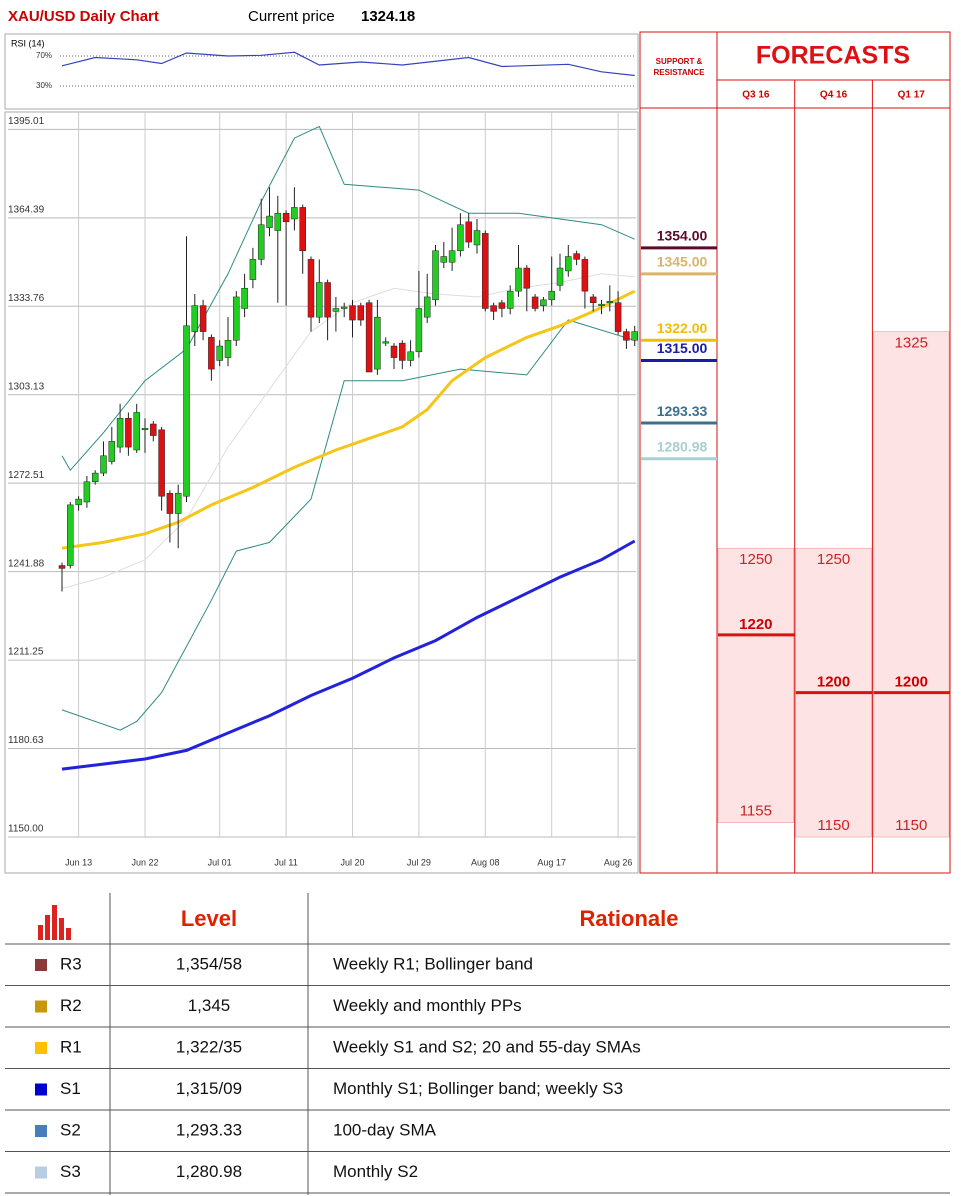  What do you see at coordinates (485, 862) in the screenshot?
I see `x-tick-label: Aug 08` at bounding box center [485, 862].